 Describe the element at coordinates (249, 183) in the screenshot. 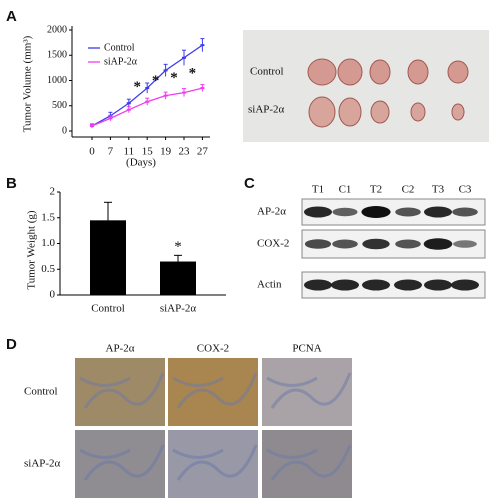

I see `panel-label: C` at that location.